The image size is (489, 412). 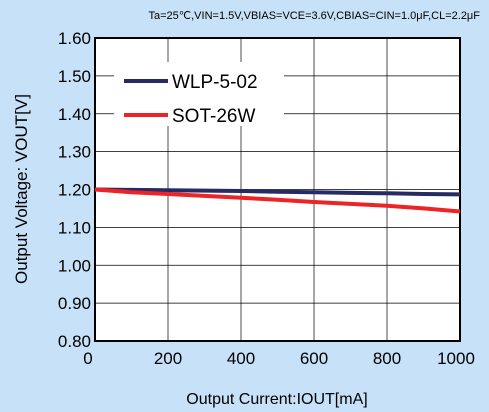 What do you see at coordinates (456, 358) in the screenshot?
I see `x-tick-label: 1000` at bounding box center [456, 358].